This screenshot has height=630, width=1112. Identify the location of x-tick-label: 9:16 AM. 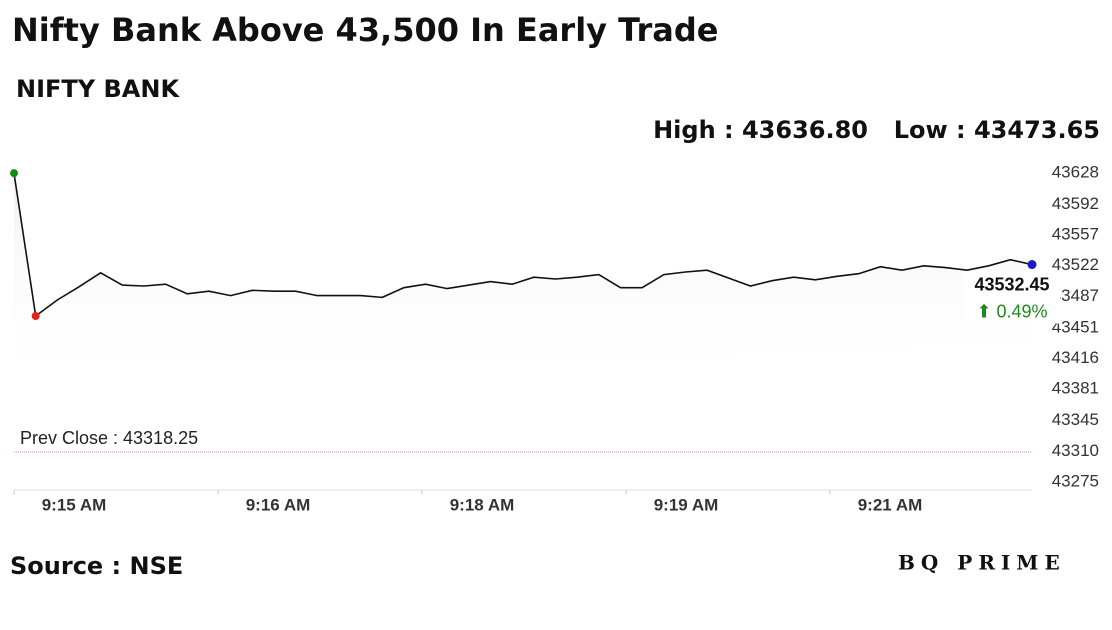
(278, 504).